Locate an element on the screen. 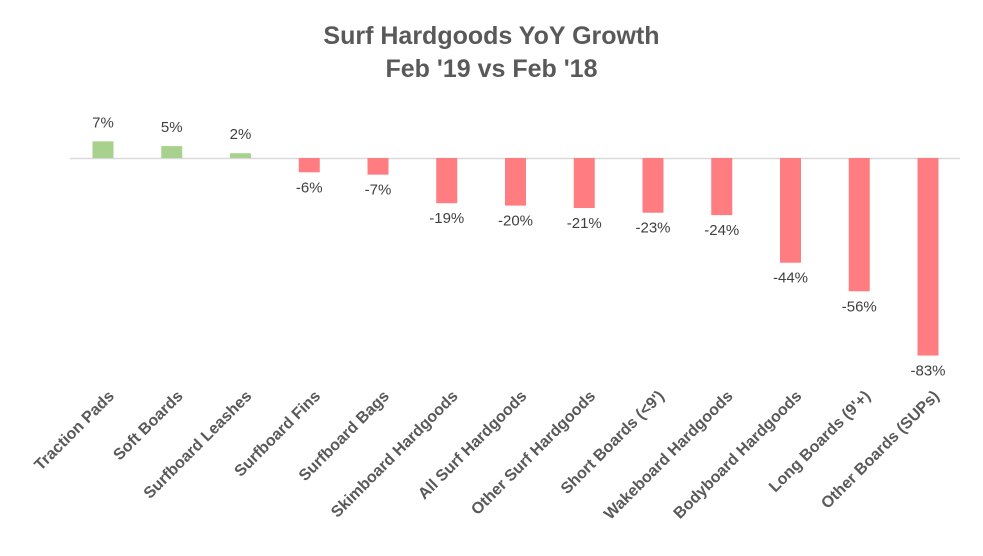 This screenshot has height=556, width=983. data-label-10: -44% is located at coordinates (790, 278).